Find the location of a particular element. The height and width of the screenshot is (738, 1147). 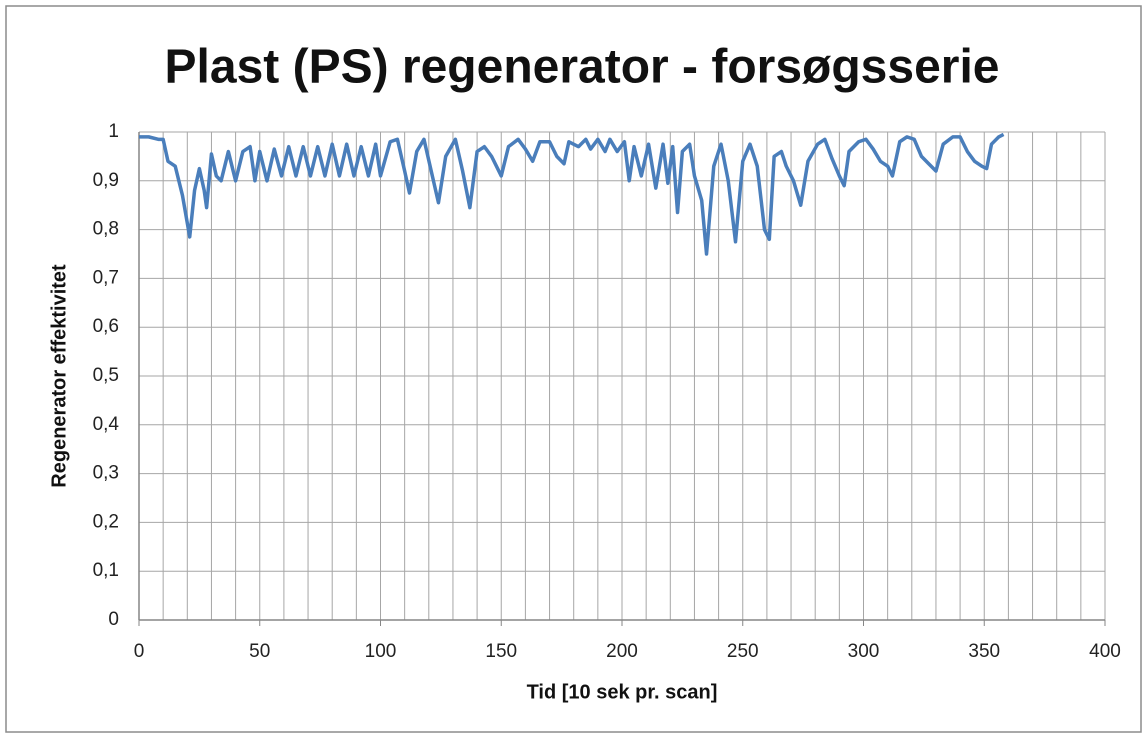

y-tick-label: 0,2 is located at coordinates (106, 521).